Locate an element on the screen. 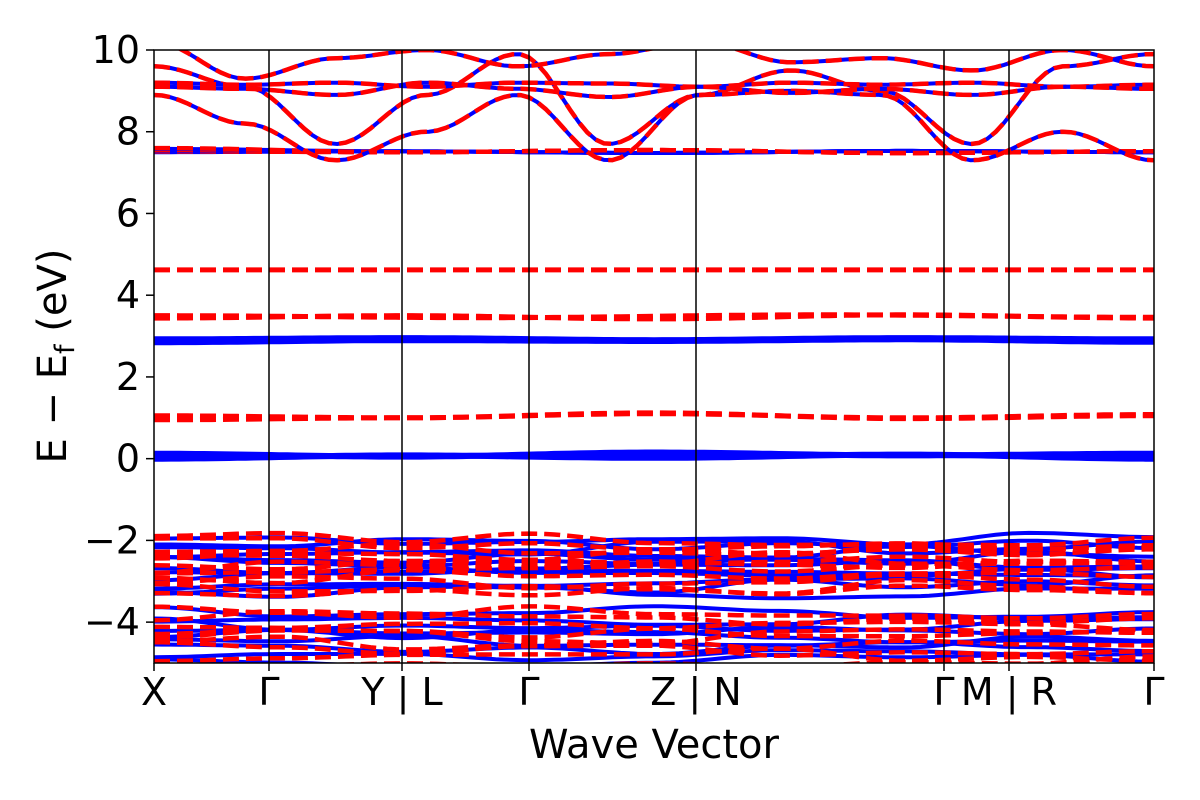 Image resolution: width=1200 pixels, height=800 pixels. x-tick-label: M | R is located at coordinates (1009, 692).